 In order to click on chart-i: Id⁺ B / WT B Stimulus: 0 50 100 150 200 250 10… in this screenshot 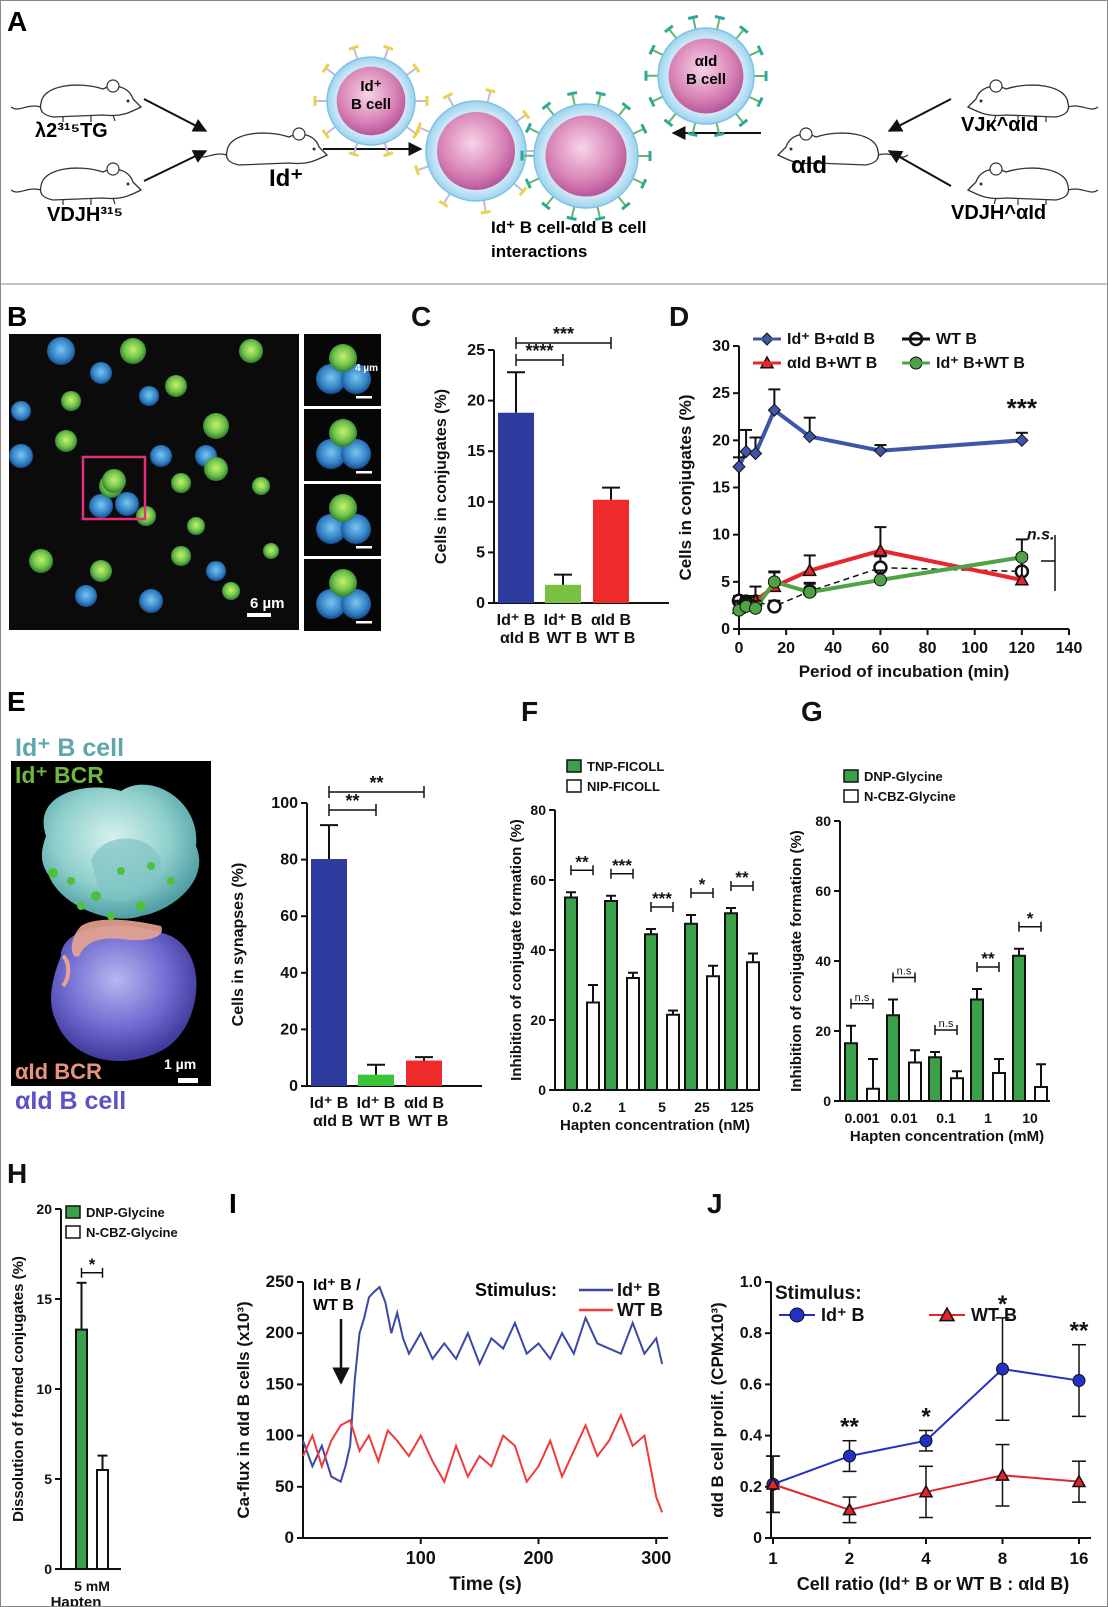, I will do `click(452, 1433)`.